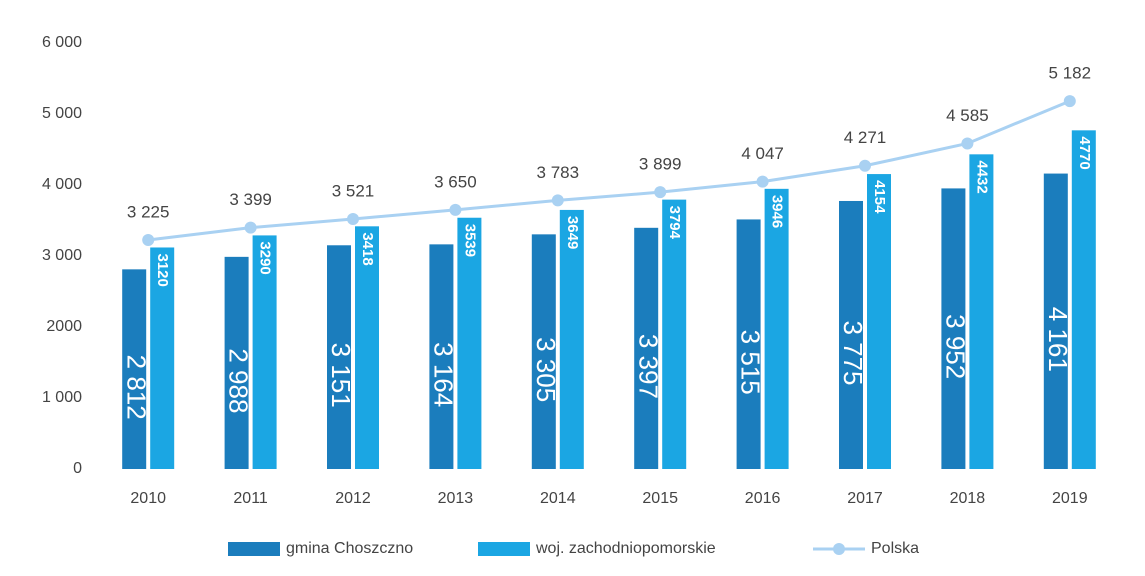 Image resolution: width=1145 pixels, height=576 pixels. I want to click on data-label: 4 585, so click(967, 115).